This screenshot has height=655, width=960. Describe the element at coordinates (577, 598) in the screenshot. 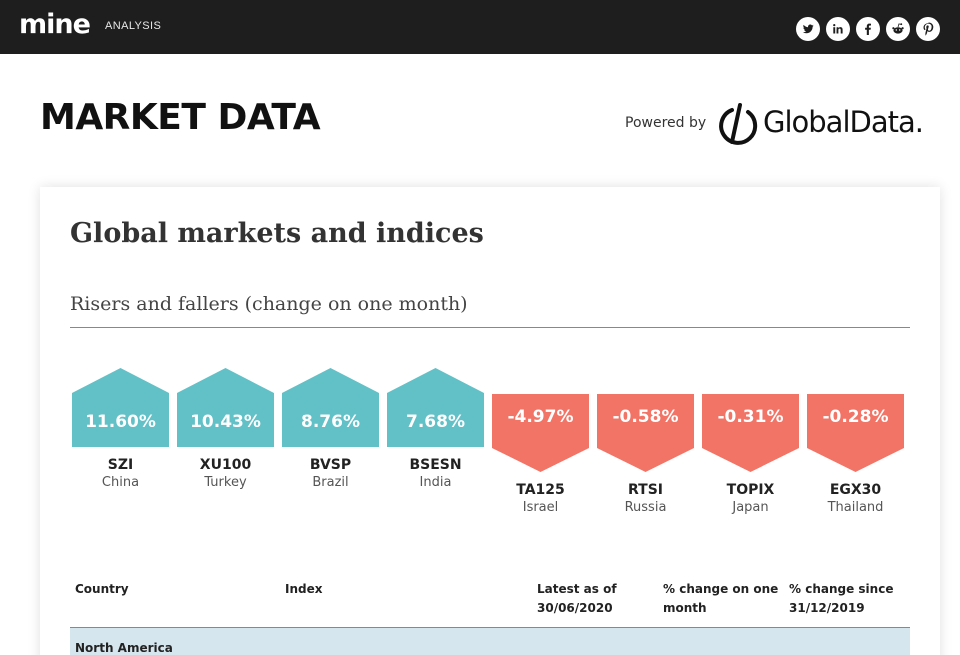

I see `column-header-latest: Latest as of 30/06/2020` at that location.